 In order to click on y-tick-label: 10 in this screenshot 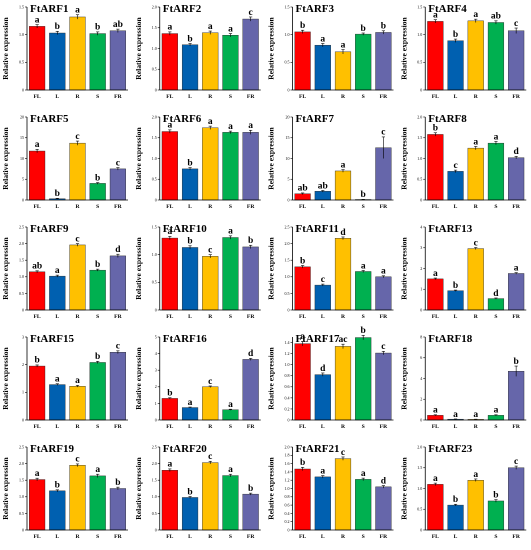, I will do `click(288, 158)`.